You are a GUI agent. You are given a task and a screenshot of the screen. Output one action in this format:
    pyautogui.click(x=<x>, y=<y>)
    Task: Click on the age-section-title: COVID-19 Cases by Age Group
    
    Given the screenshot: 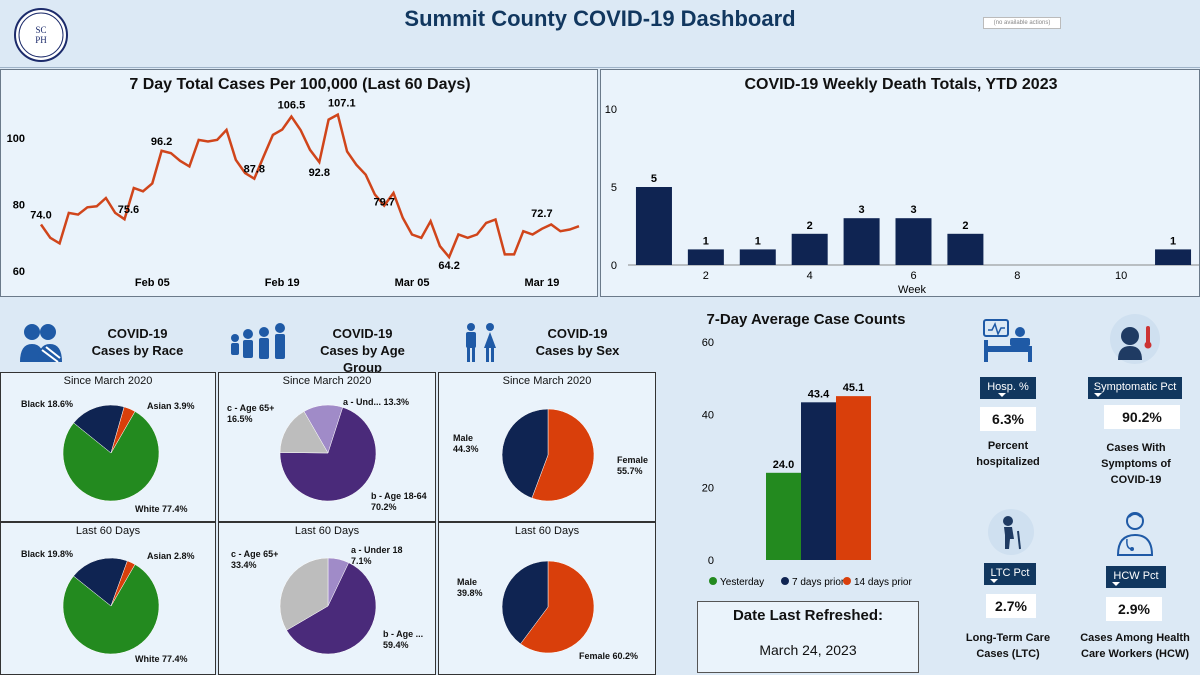 What is the action you would take?
    pyautogui.click(x=362, y=350)
    